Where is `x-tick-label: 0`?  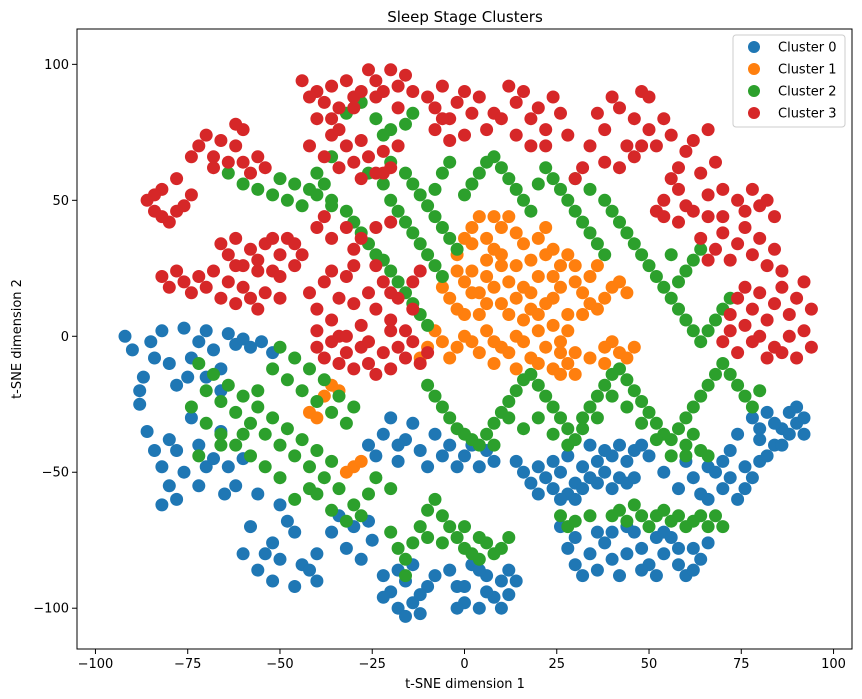 x-tick-label: 0 is located at coordinates (464, 664).